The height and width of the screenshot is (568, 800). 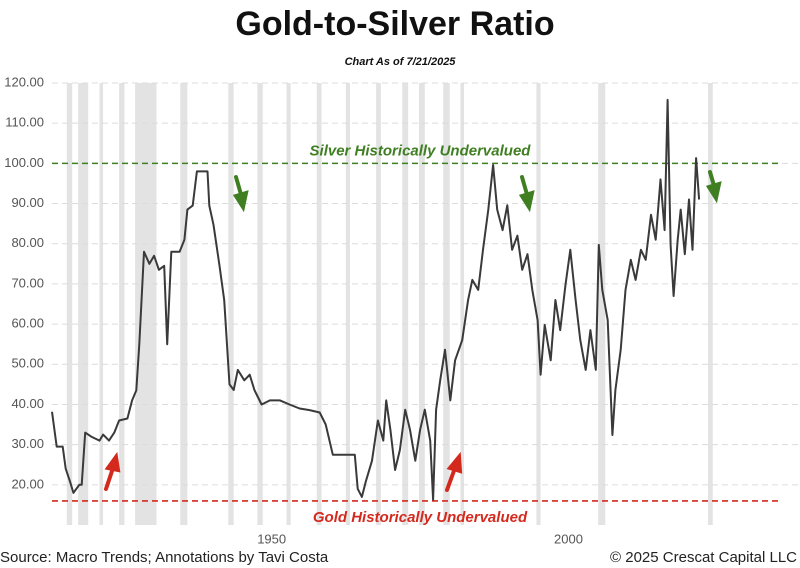 I want to click on reference-label: Gold Historically Undervalued, so click(x=420, y=517).